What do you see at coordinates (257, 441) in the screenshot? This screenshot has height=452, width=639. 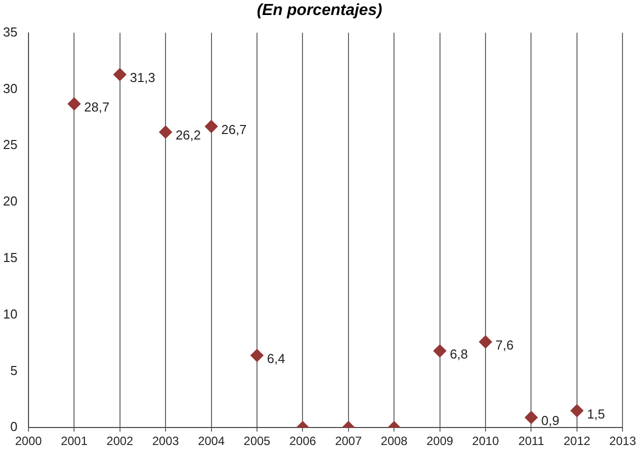 I see `x-tick-label: 2005` at bounding box center [257, 441].